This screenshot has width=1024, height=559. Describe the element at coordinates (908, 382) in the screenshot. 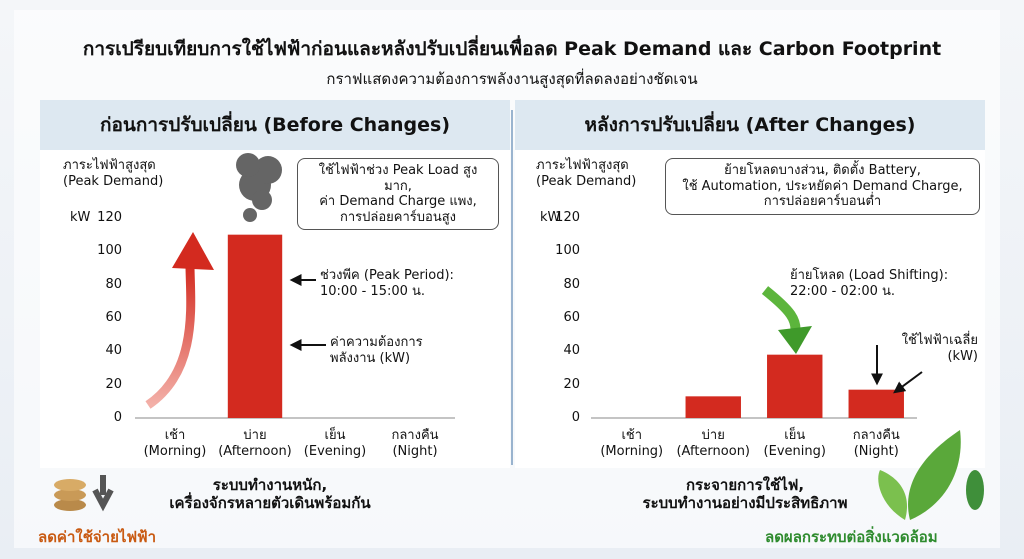

I see `annotation-arrow` at that location.